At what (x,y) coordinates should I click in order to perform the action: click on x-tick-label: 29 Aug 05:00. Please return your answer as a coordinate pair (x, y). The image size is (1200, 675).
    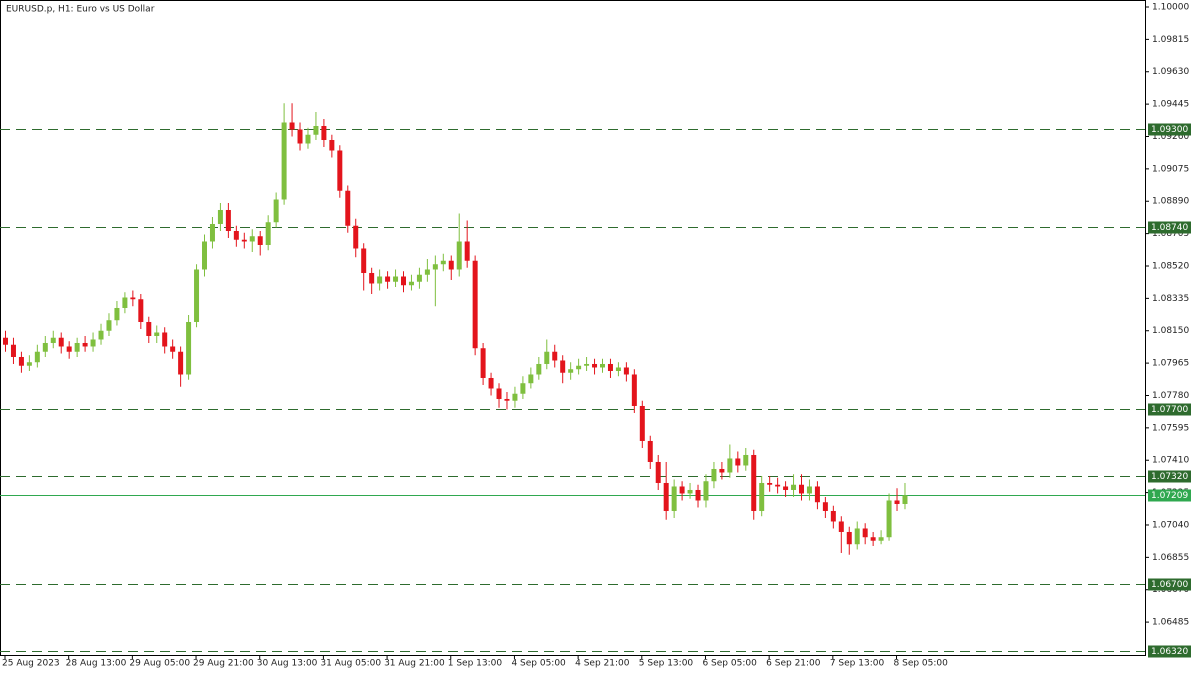
    Looking at the image, I should click on (159, 664).